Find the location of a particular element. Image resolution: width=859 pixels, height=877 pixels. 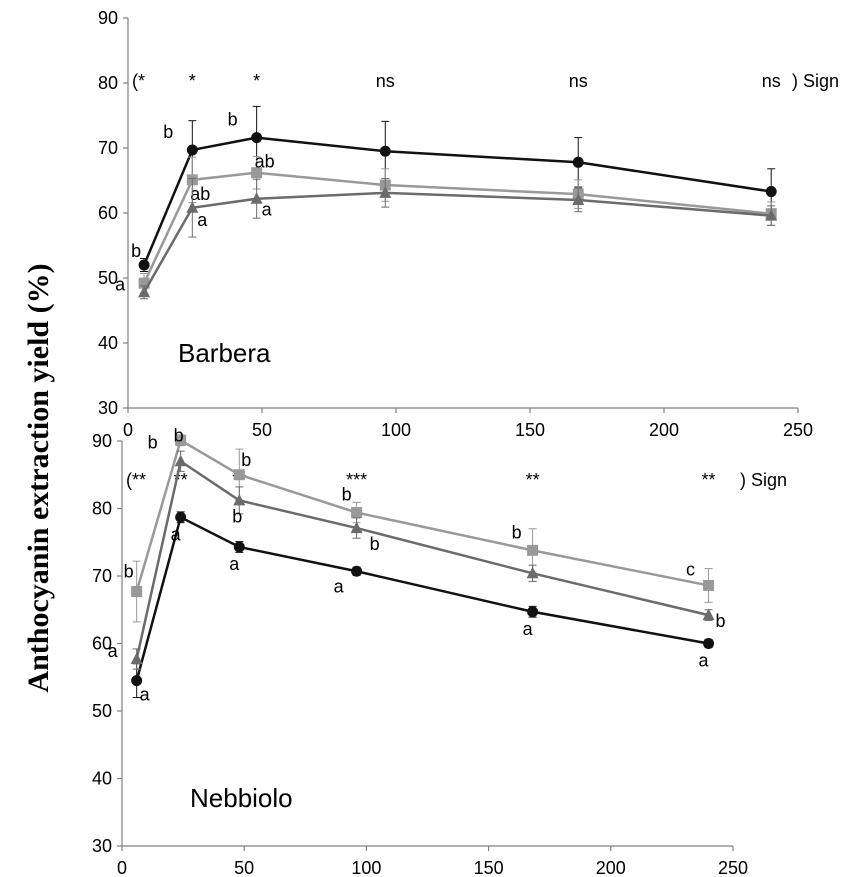

significance-letter: c is located at coordinates (690, 569).